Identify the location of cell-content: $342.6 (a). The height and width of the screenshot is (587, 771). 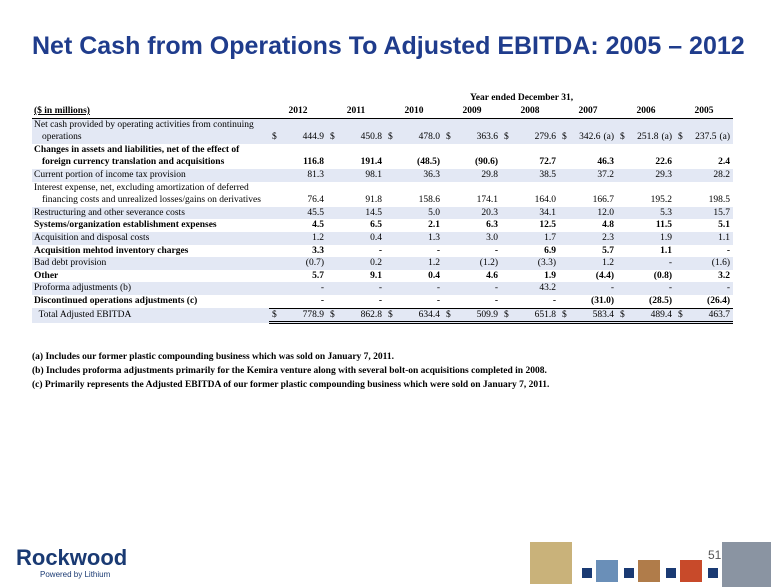
(588, 137).